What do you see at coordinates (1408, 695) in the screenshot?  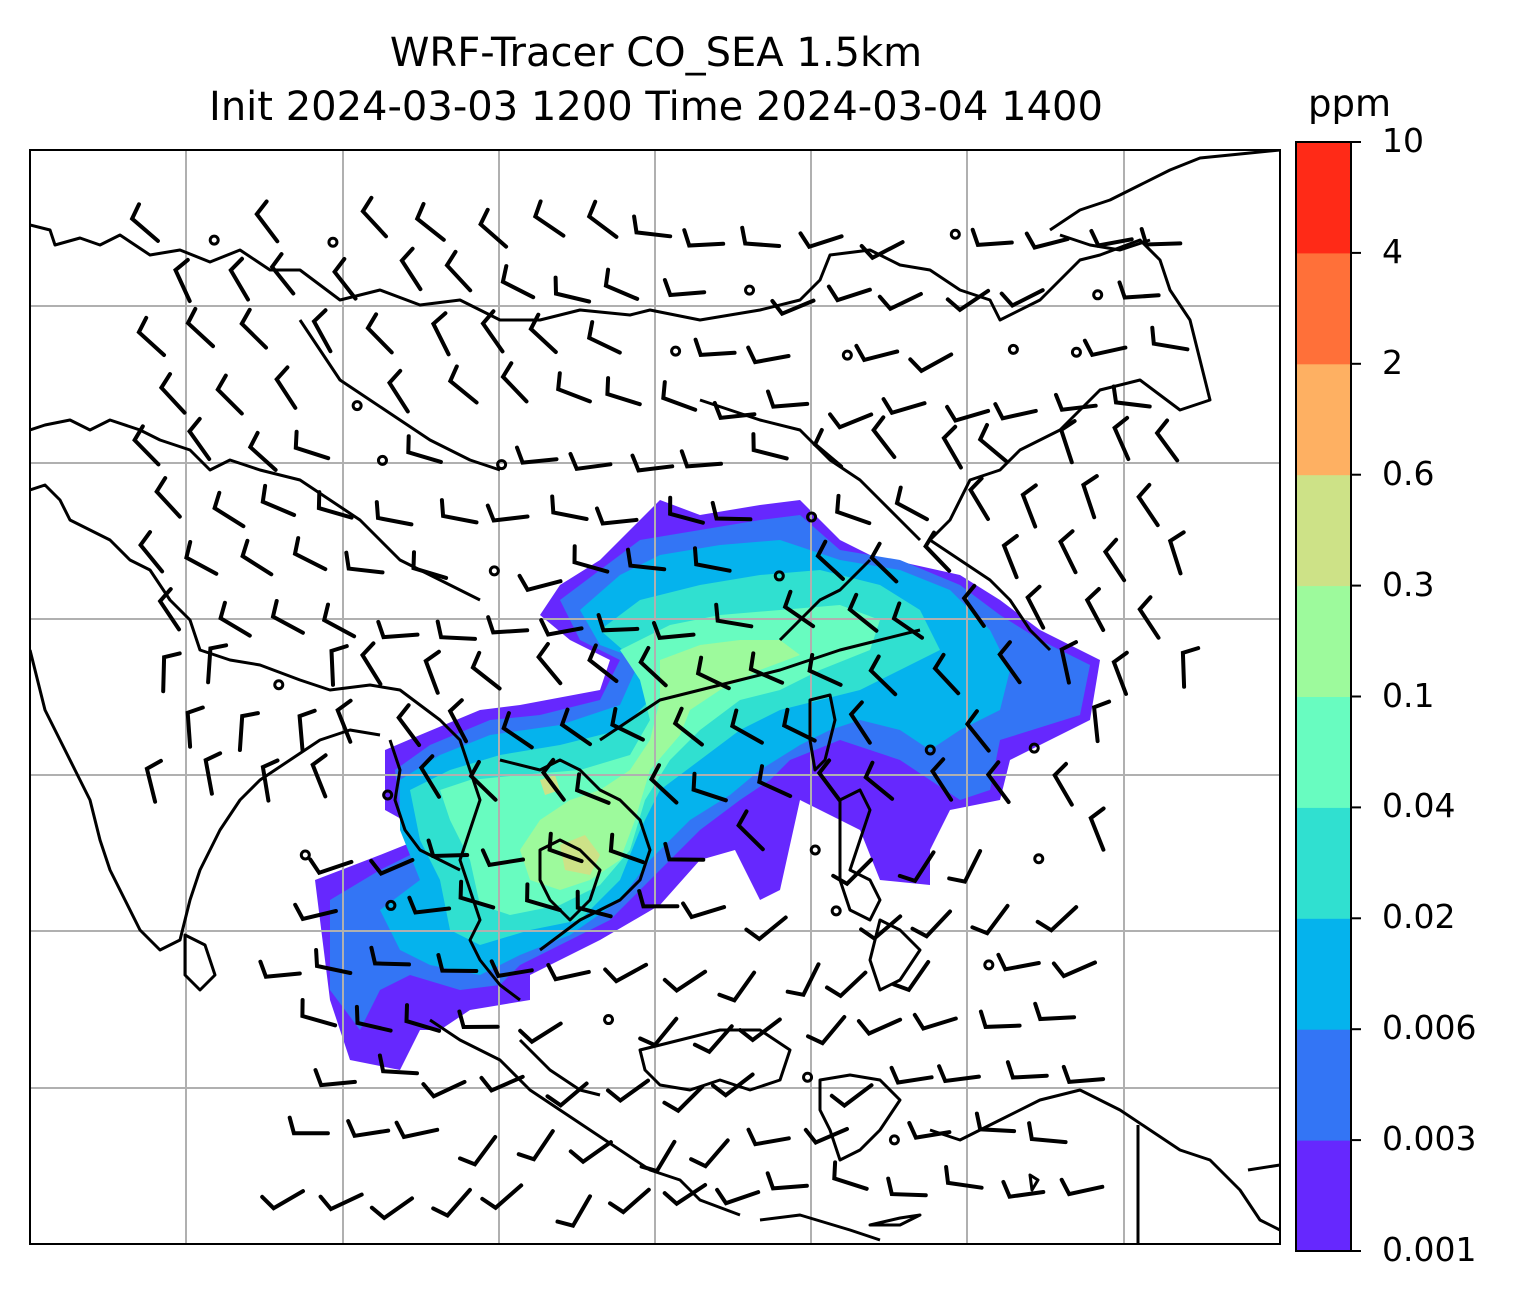 I see `colorbar-tick-label: 0.1` at bounding box center [1408, 695].